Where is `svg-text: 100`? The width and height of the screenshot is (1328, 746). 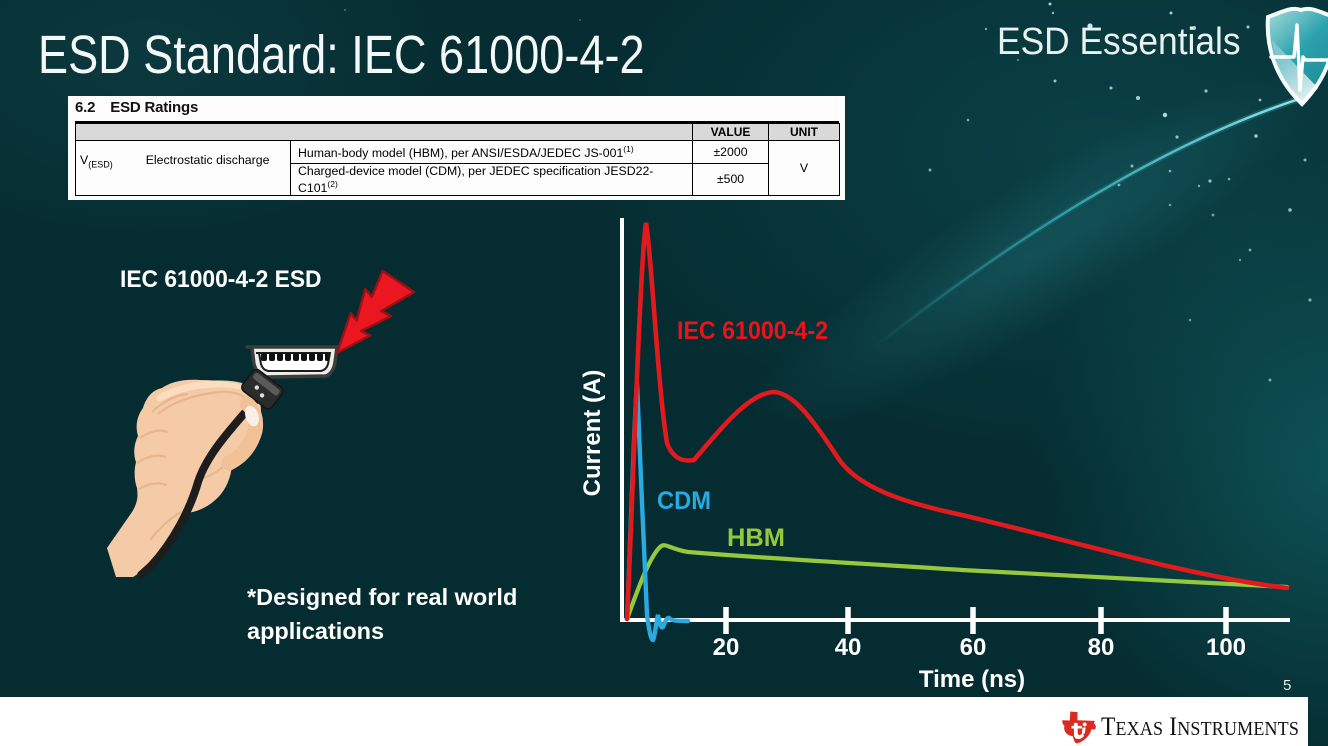 svg-text: 100 is located at coordinates (1226, 647).